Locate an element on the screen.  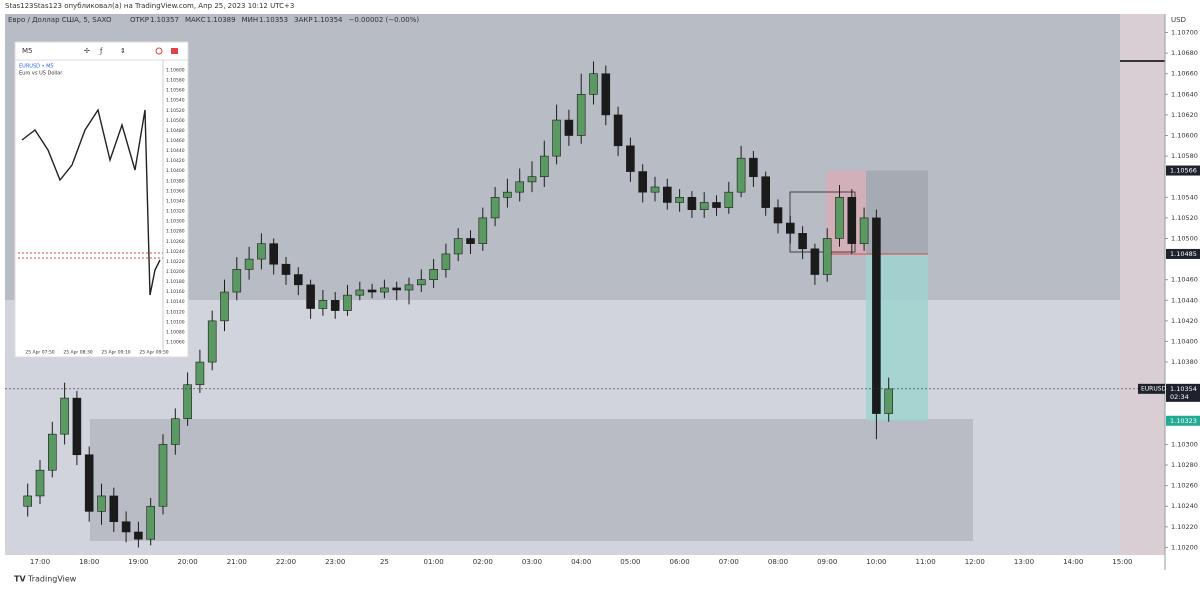
inset-price: 1.10560 is located at coordinates (175, 91).